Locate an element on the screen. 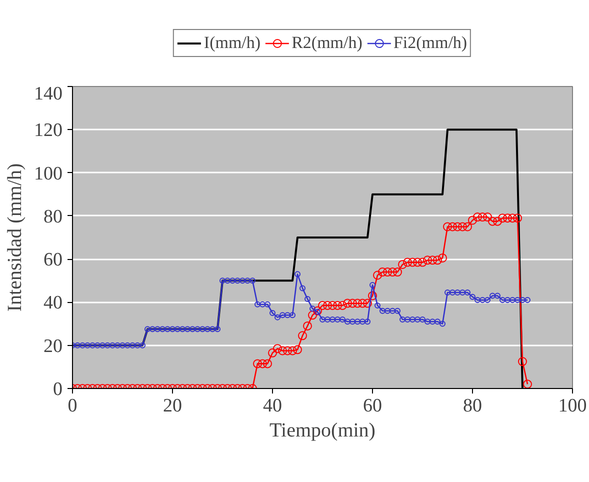  y-tick-label: 0 is located at coordinates (57, 389).